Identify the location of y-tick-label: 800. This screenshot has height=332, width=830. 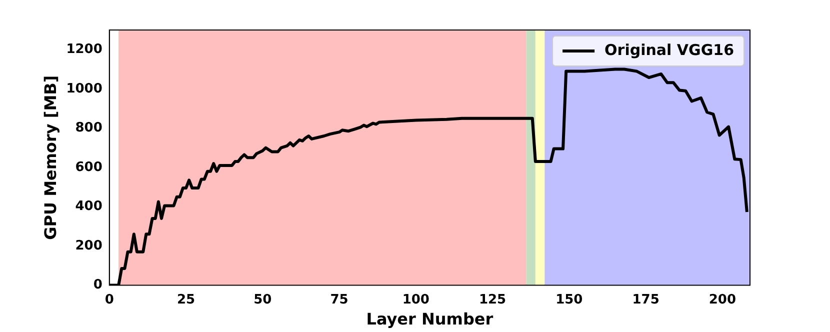
(88, 128).